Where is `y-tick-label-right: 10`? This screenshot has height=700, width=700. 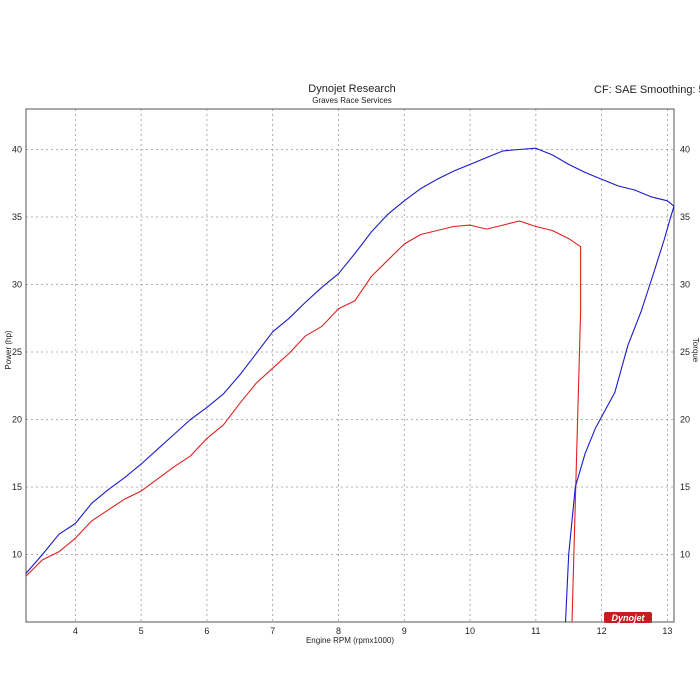 y-tick-label-right: 10 is located at coordinates (685, 555).